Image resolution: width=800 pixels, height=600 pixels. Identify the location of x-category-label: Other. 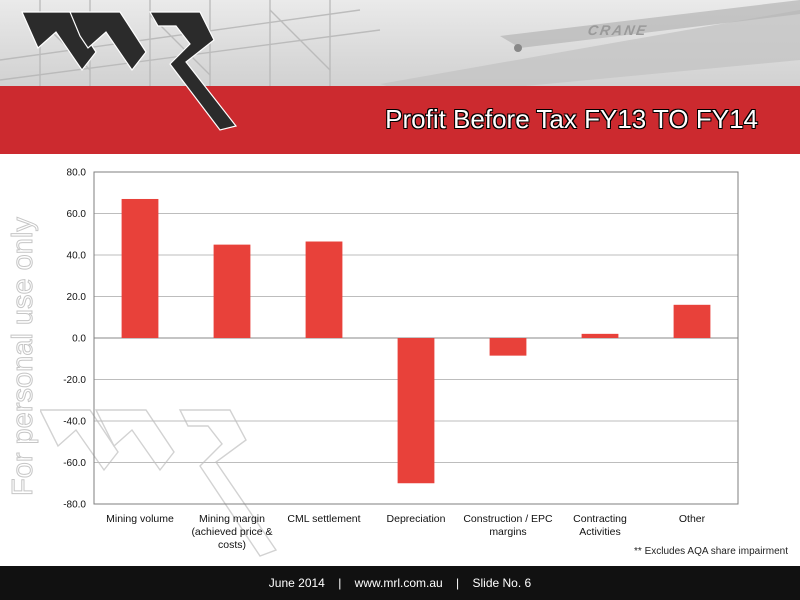
(692, 519).